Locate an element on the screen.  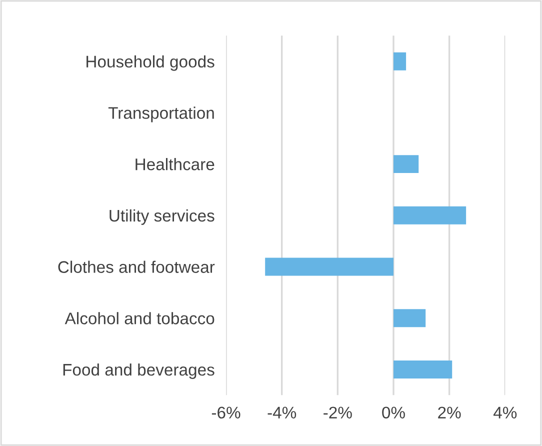
x-tick-label: 0% is located at coordinates (393, 412).